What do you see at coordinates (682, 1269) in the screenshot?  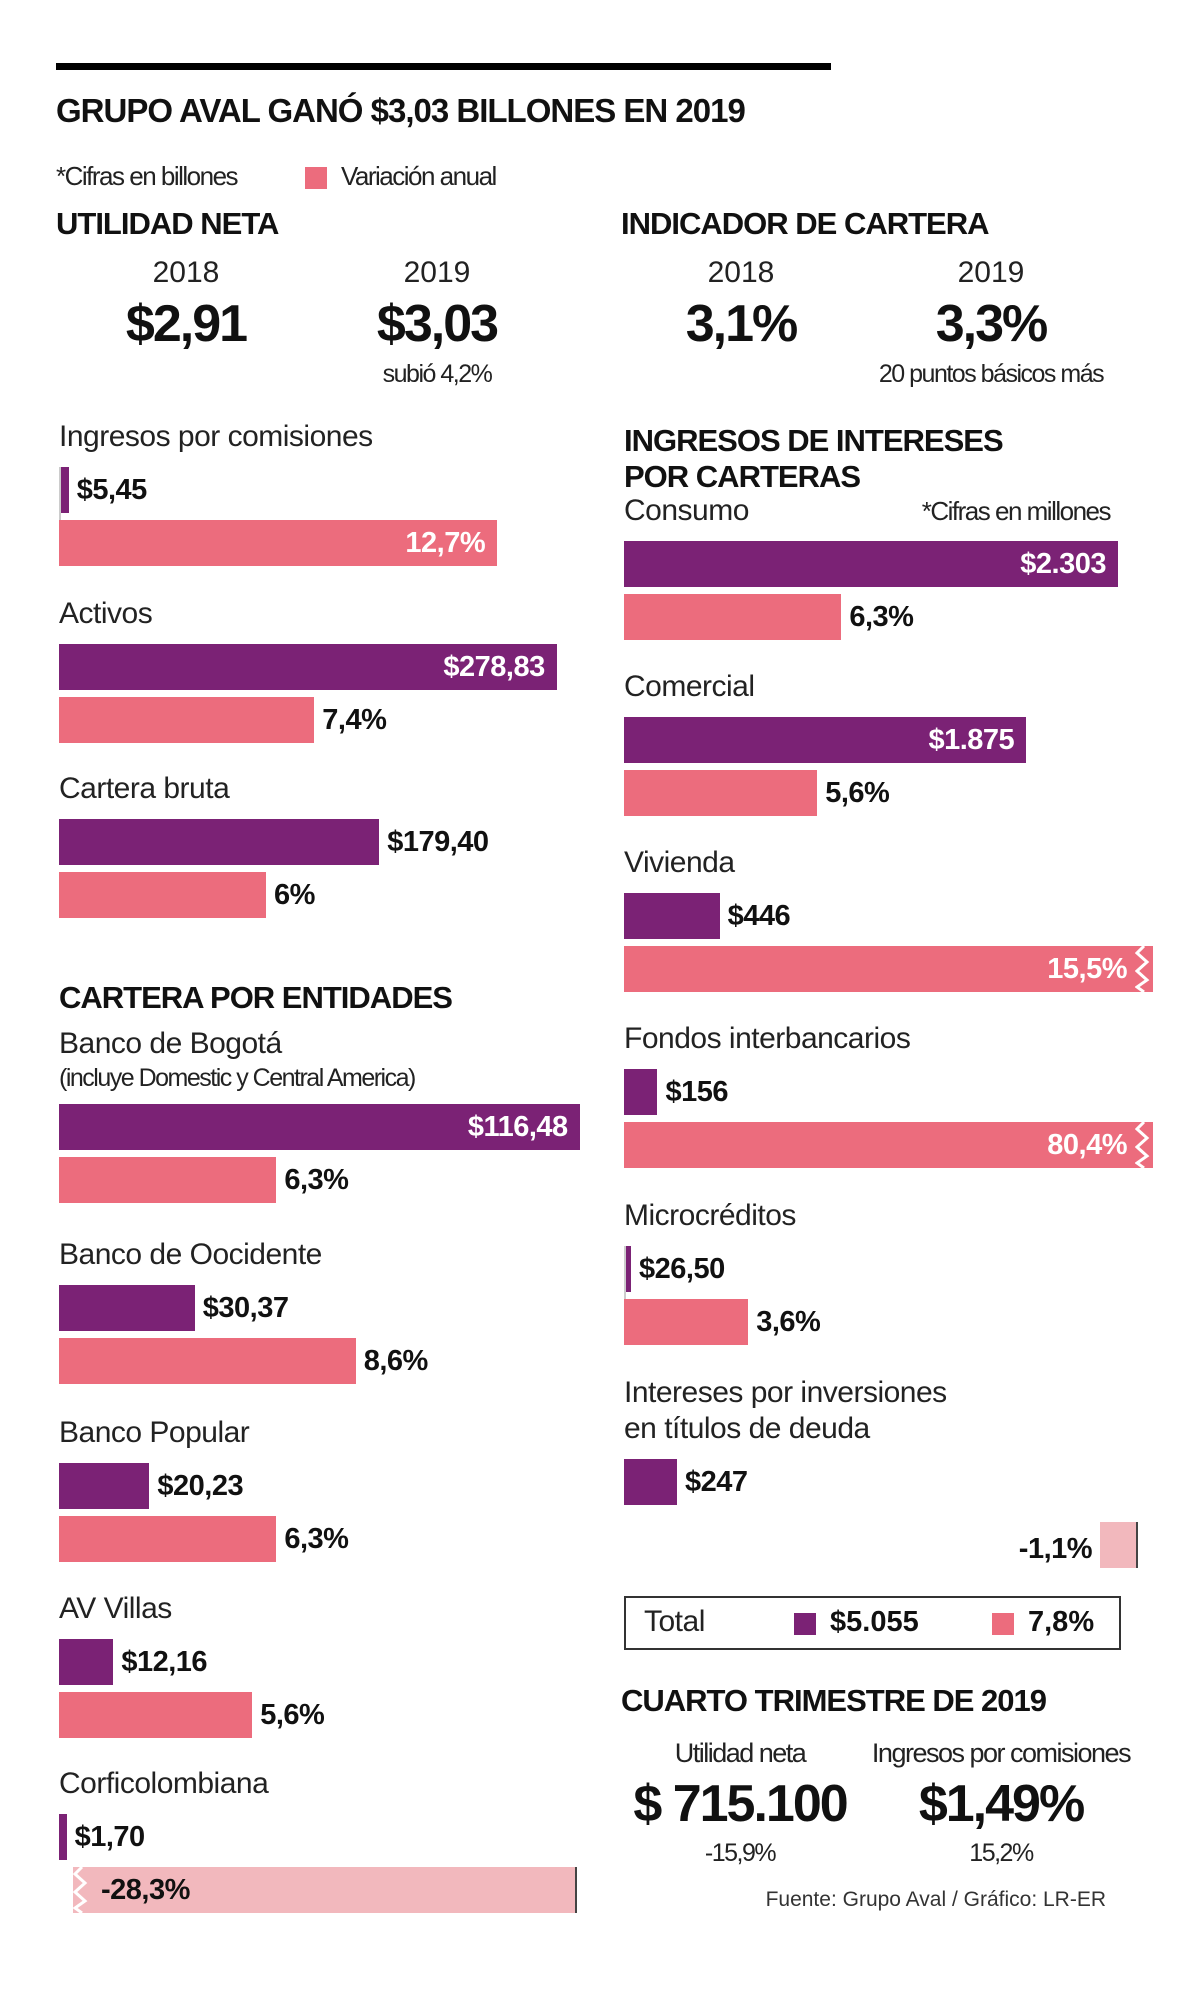 I see `value-label: $26,50` at bounding box center [682, 1269].